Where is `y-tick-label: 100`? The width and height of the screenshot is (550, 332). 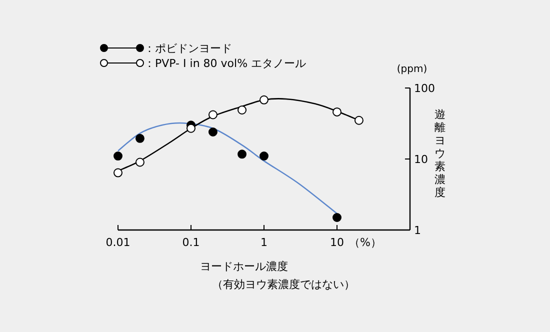 y-tick-label: 100 is located at coordinates (424, 88).